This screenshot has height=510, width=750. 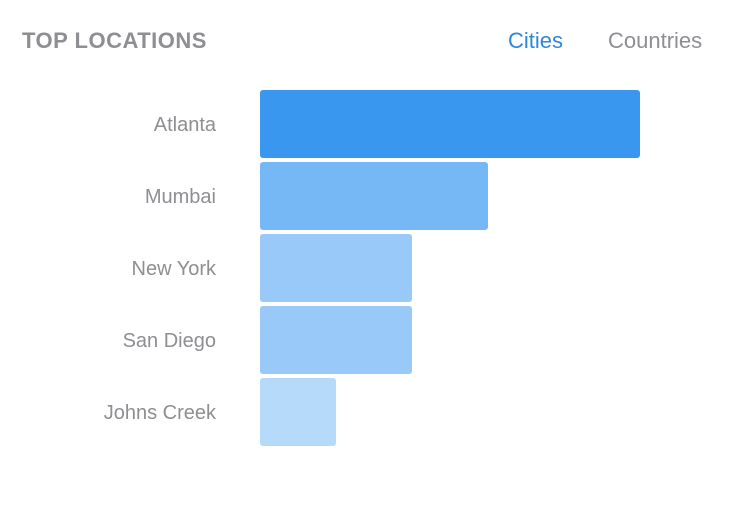 What do you see at coordinates (160, 413) in the screenshot?
I see `category-label: Johns Creek` at bounding box center [160, 413].